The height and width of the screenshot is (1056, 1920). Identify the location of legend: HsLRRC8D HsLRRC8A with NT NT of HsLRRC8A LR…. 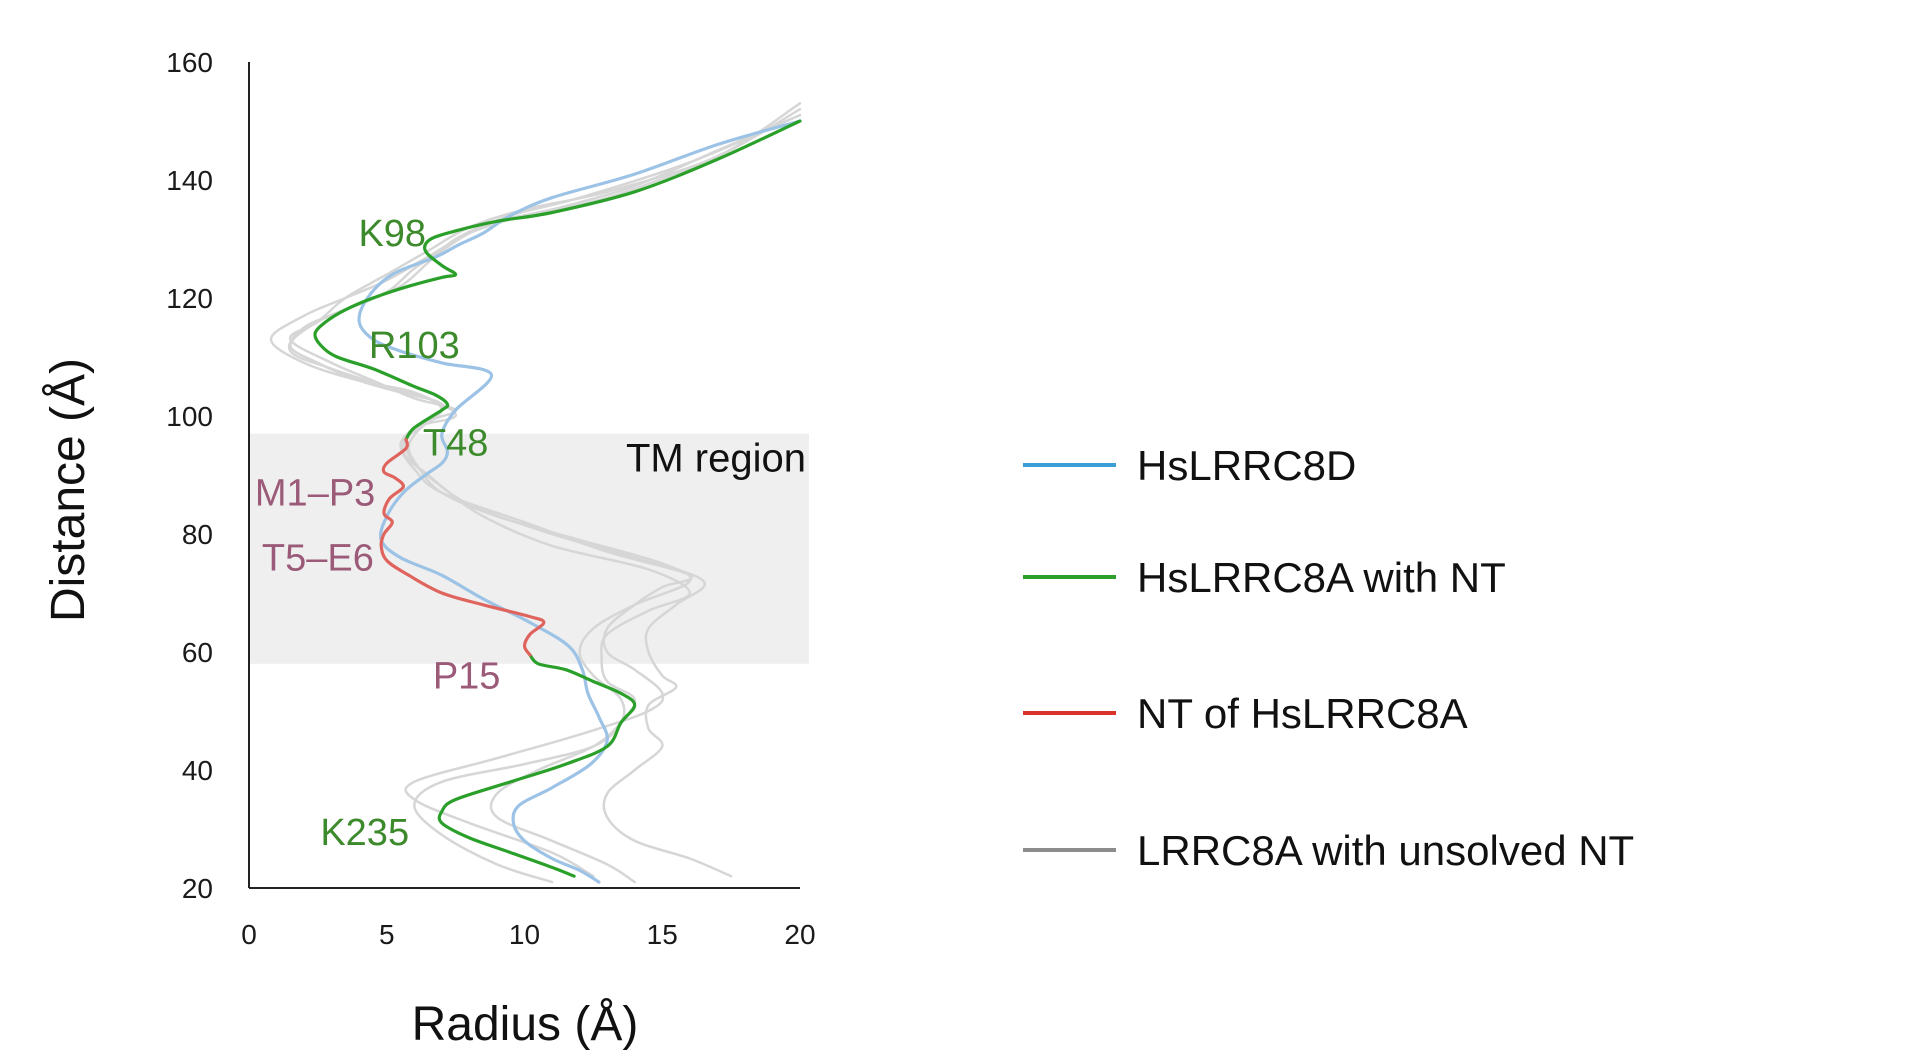
(1328, 658).